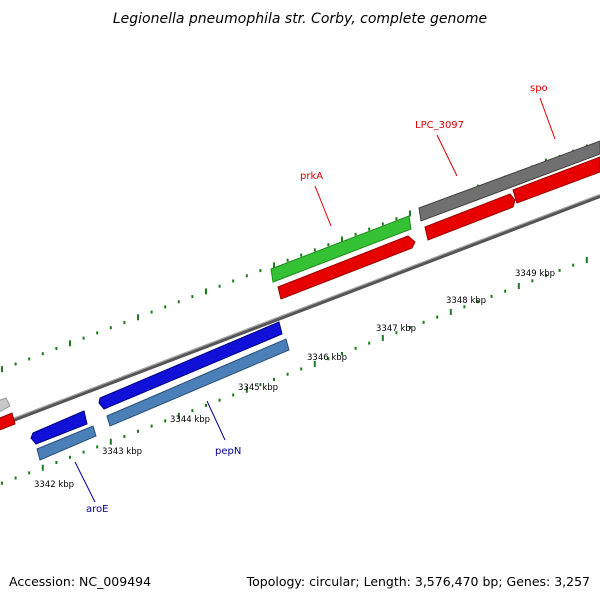 The height and width of the screenshot is (600, 600). Describe the element at coordinates (346, 267) in the screenshot. I see `gene-arrow-prkA-lower` at that location.